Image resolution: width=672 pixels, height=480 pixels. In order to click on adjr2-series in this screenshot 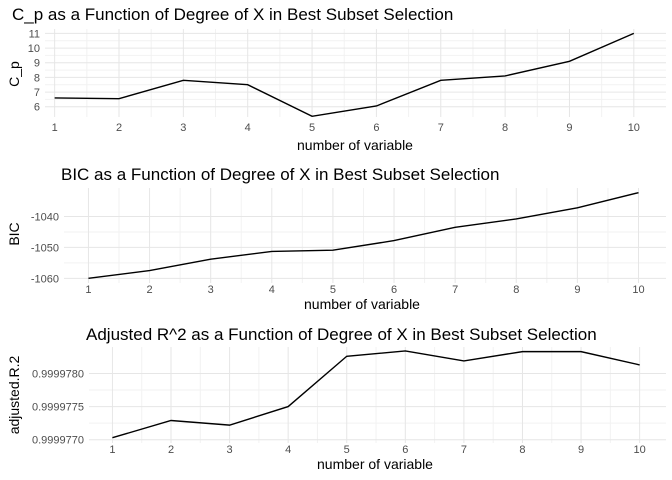, I will do `click(376, 394)`.